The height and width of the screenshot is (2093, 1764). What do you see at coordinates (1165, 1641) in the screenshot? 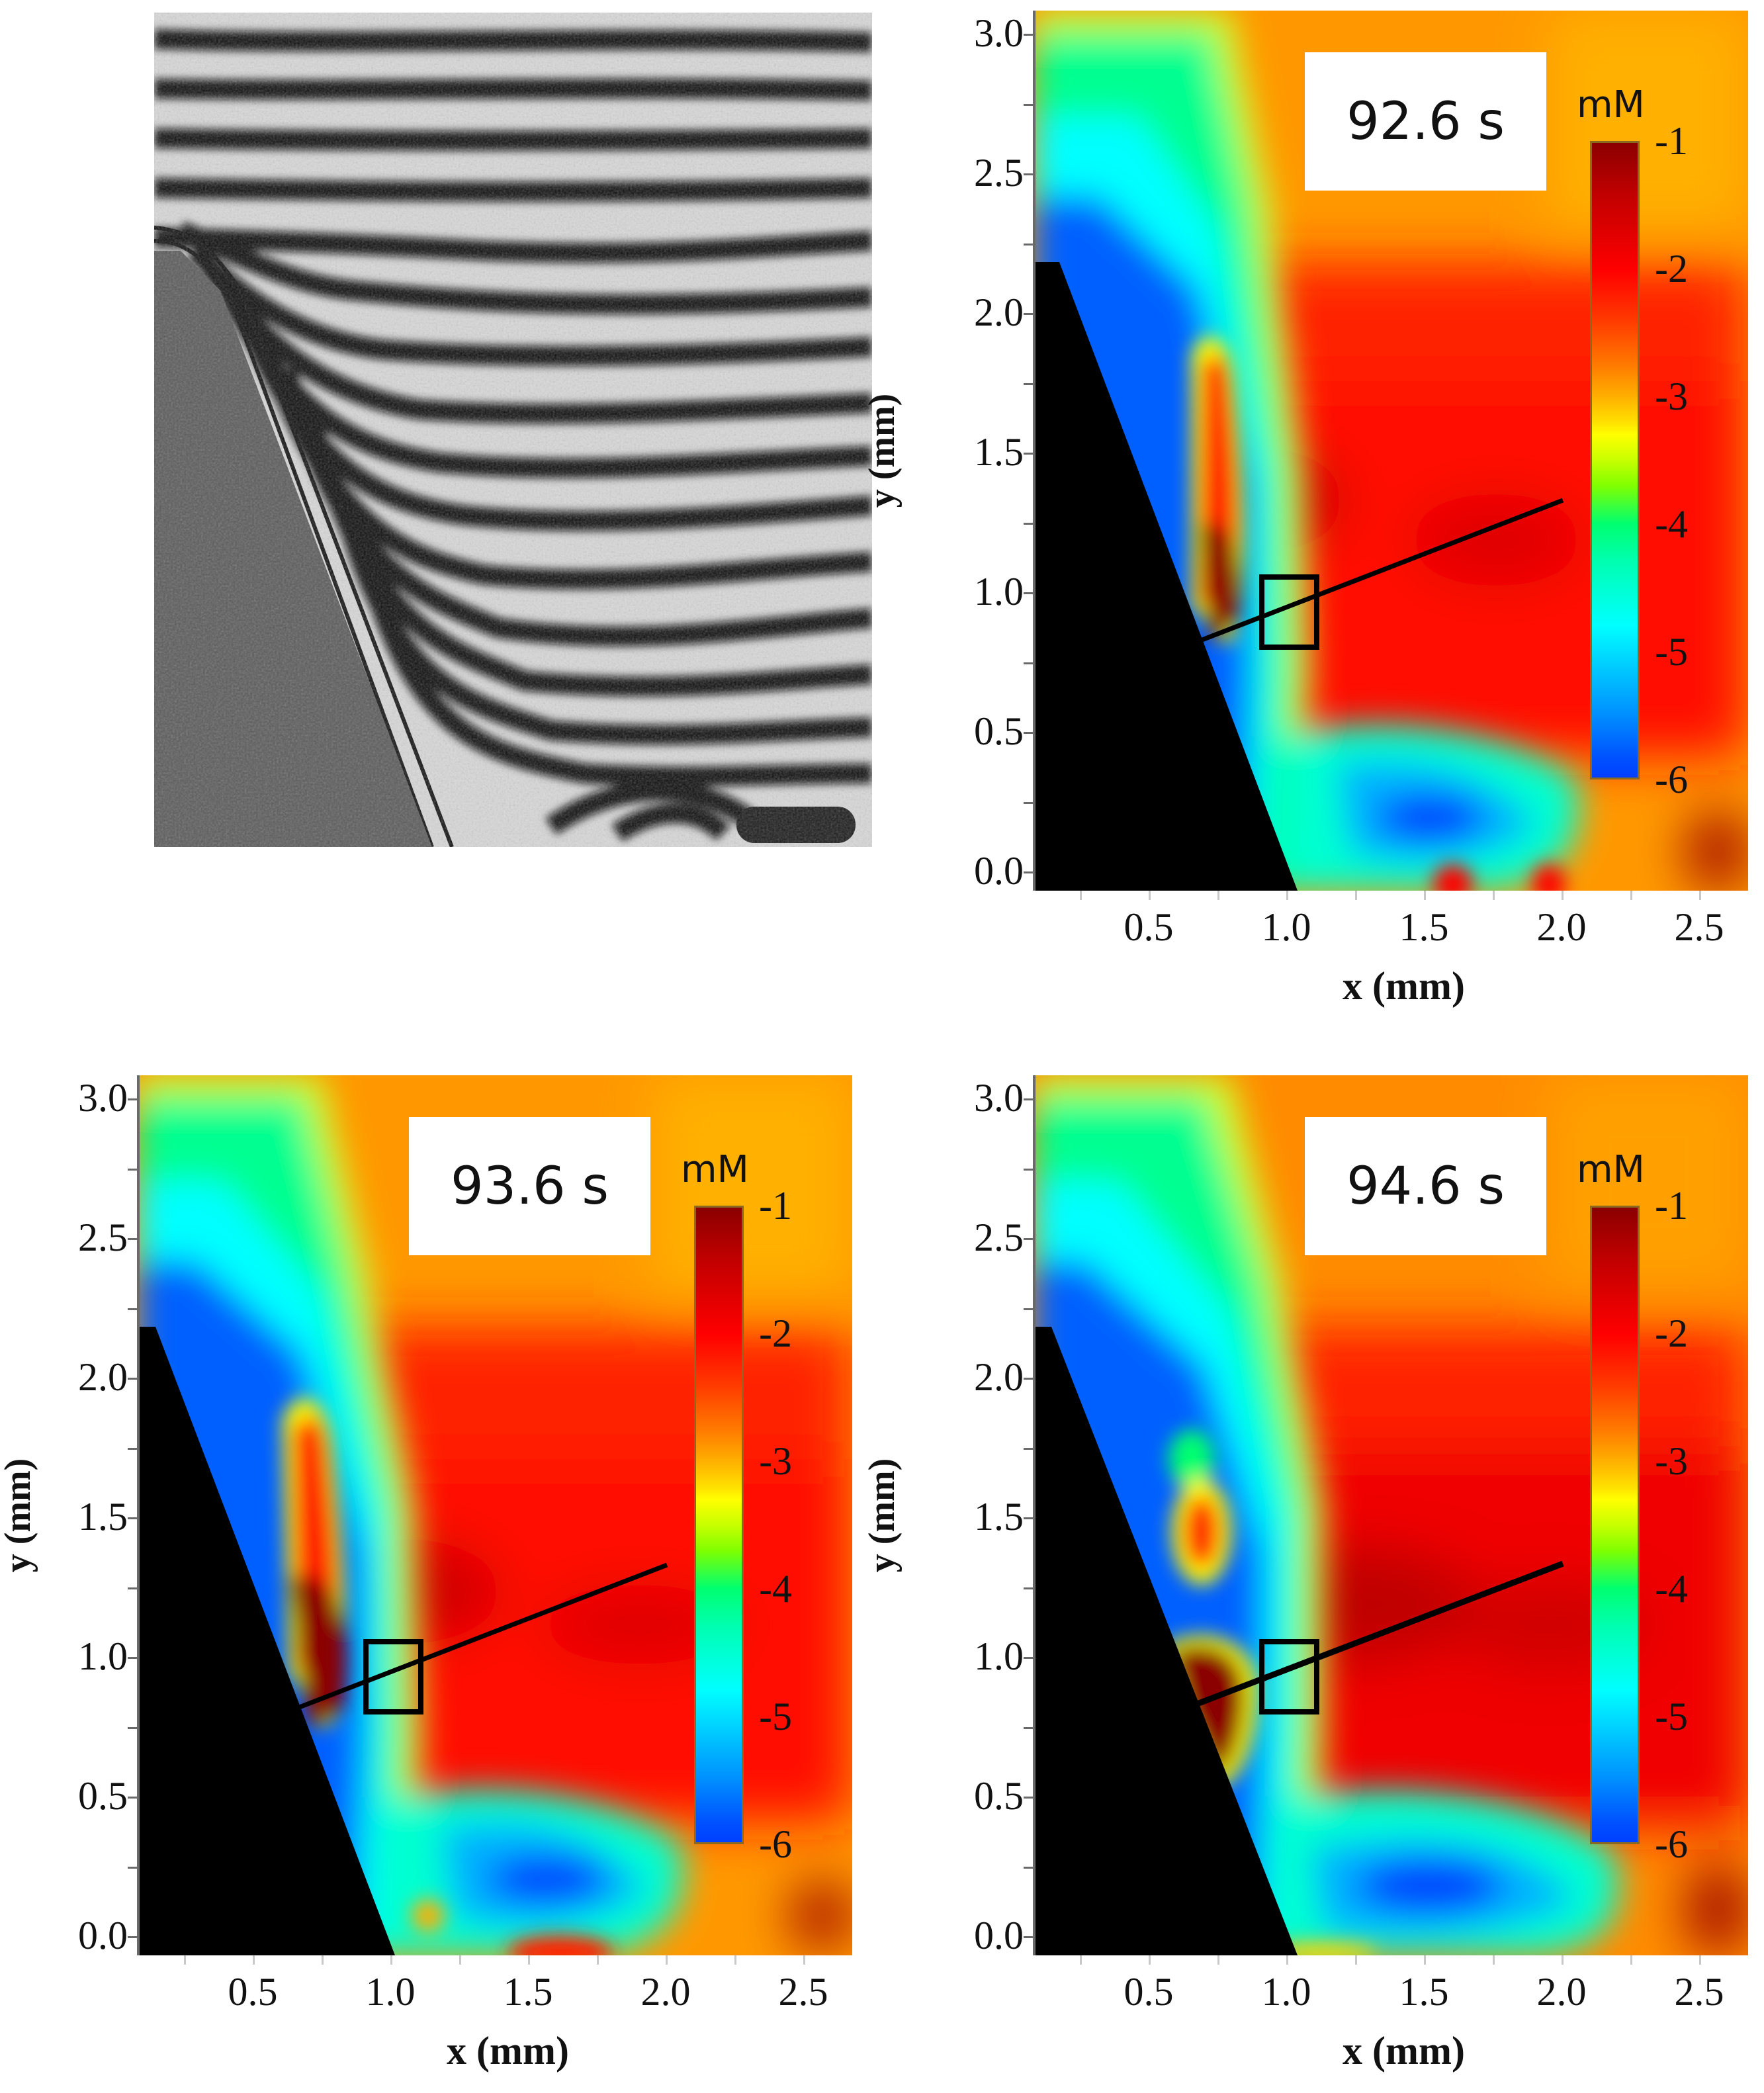
I see `electrode-wedge` at bounding box center [1165, 1641].